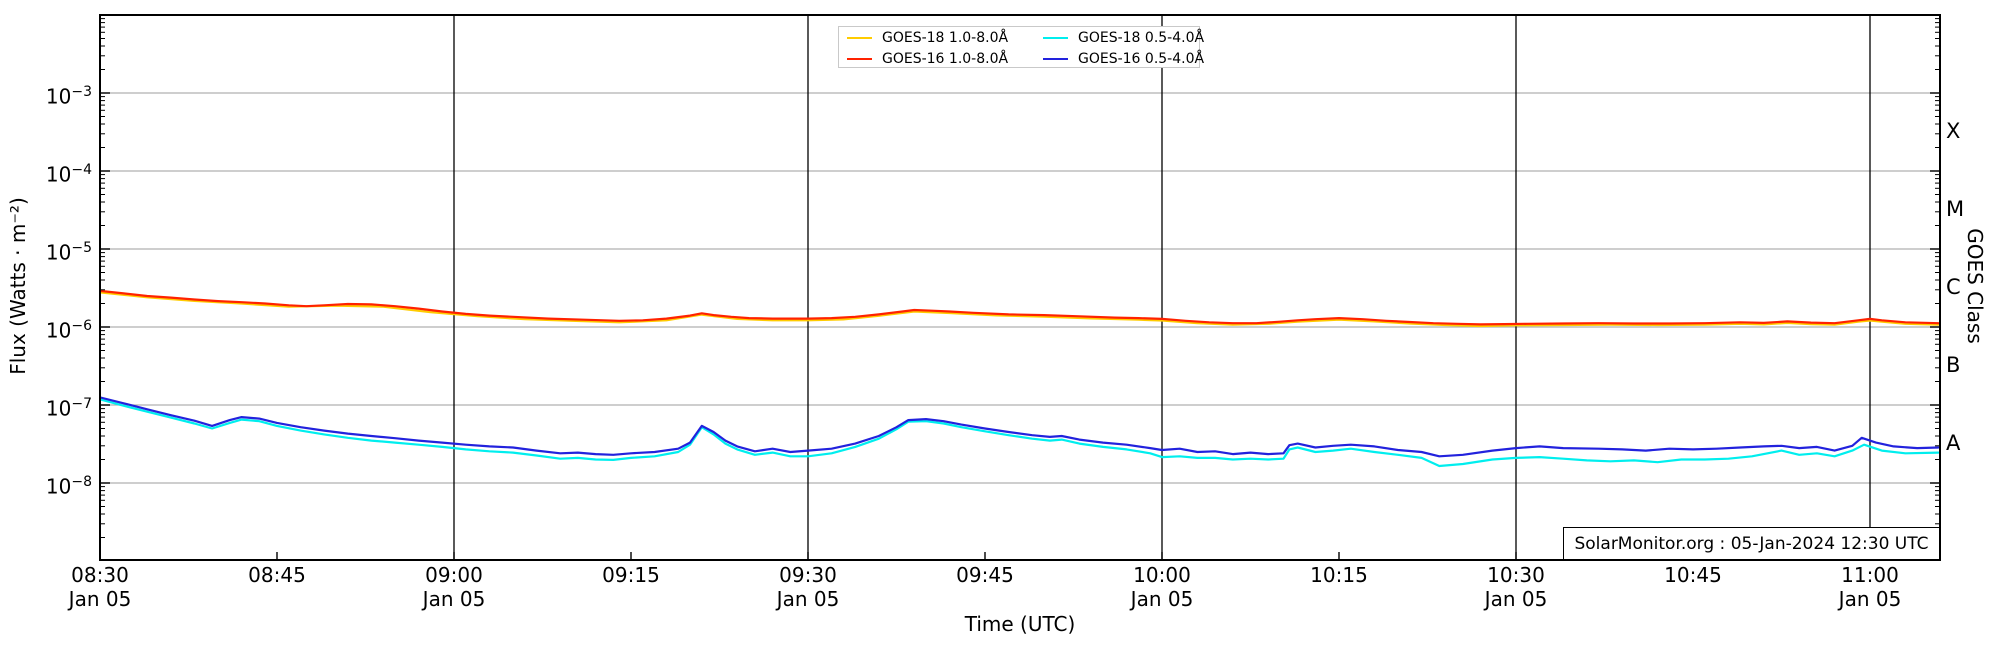  I want to click on goes-class-letter-a: A, so click(1953, 443).